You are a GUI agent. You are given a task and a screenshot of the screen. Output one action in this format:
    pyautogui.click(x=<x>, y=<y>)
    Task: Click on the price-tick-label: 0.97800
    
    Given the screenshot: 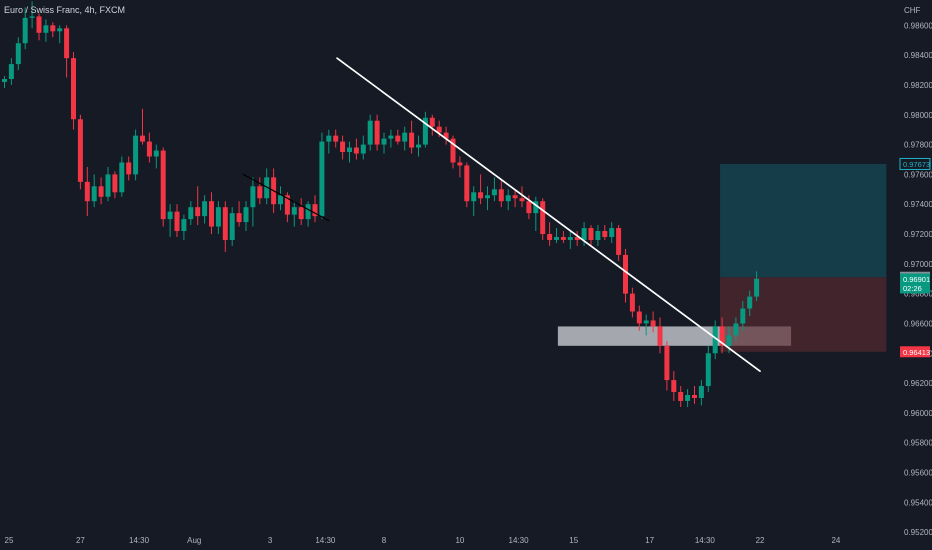 What is the action you would take?
    pyautogui.click(x=918, y=145)
    